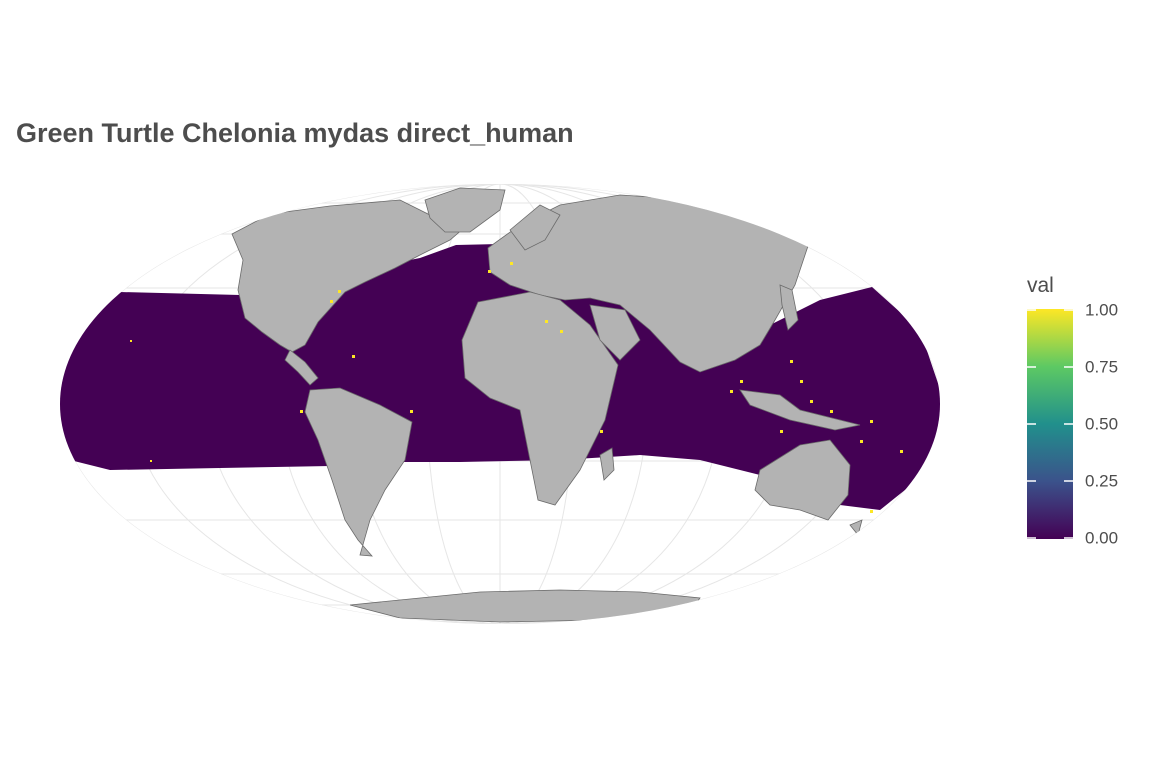 This screenshot has width=1152, height=768. I want to click on map-title: Green Turtle Chelonia mydas direct_human, so click(295, 133).